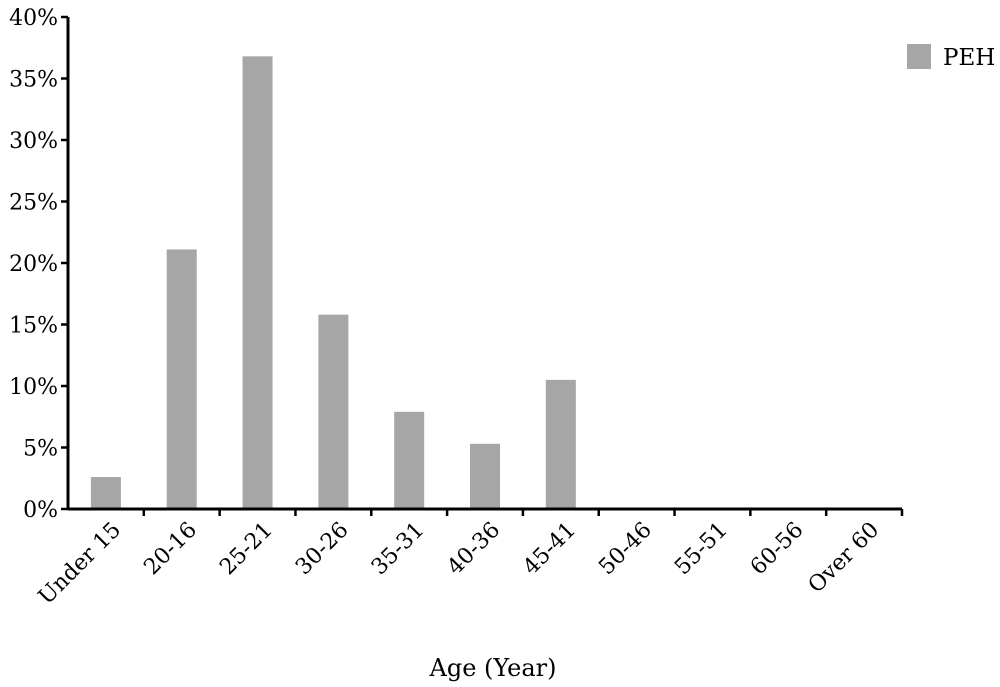 This screenshot has height=687, width=1000. What do you see at coordinates (170, 549) in the screenshot?
I see `x-tick-label: 20-16` at bounding box center [170, 549].